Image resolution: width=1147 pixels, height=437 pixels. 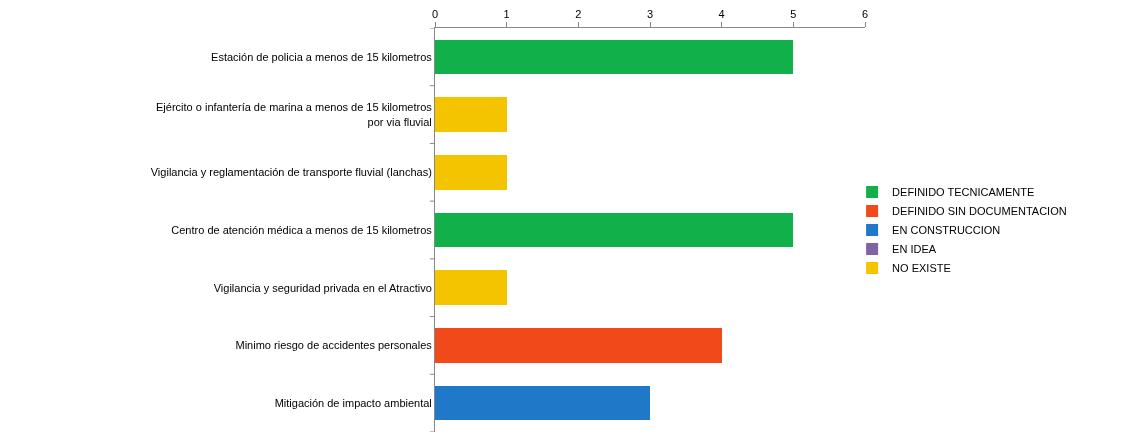 I want to click on y-tick-label: Vigilancia y reglamentación de transporte fluvial (lanchas), so click(x=291, y=172).